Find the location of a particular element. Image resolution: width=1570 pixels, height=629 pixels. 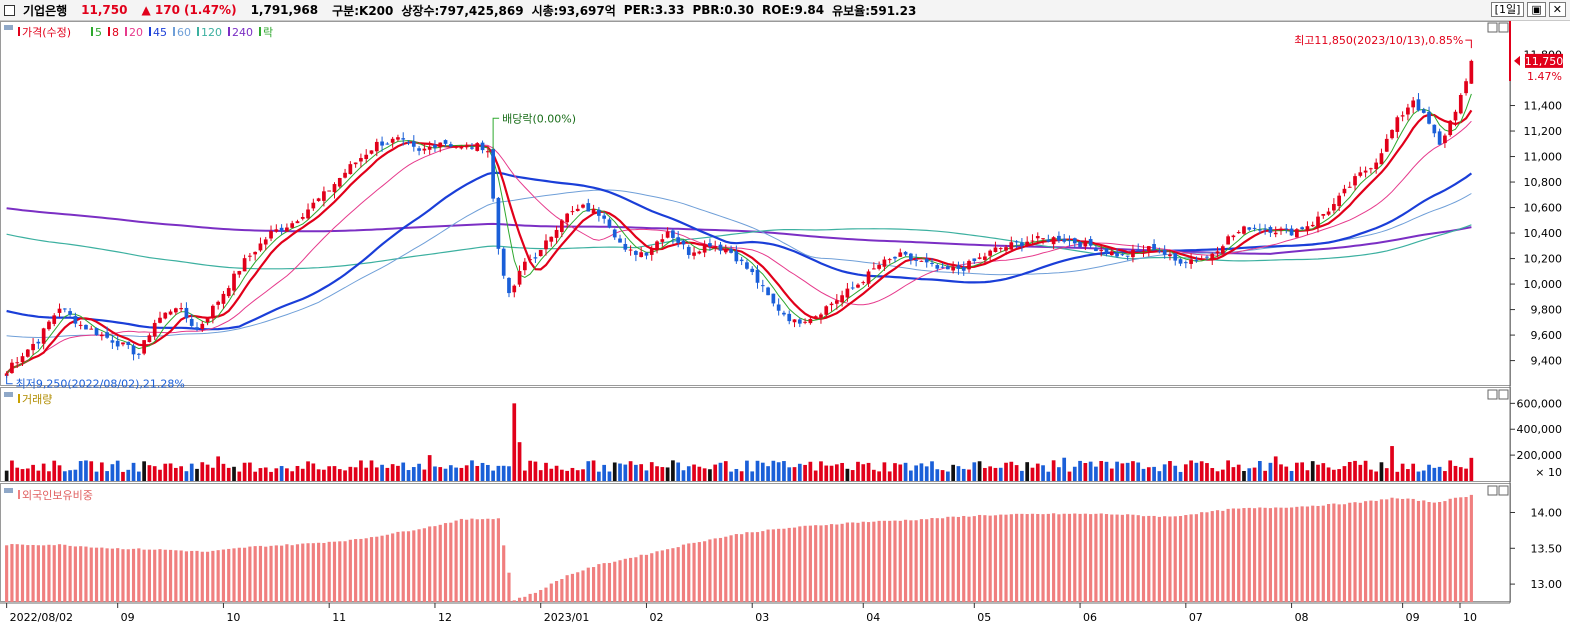

foreign-tick-label-2: 14.00 is located at coordinates (1547, 512).